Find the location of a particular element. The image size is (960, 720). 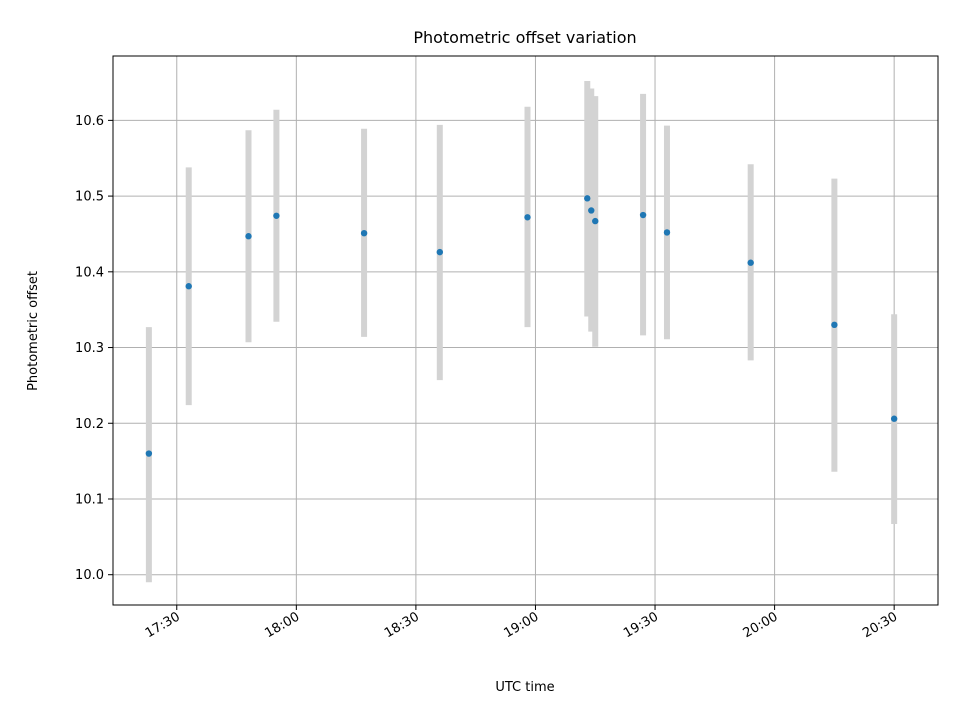

y-axis-label: Photometric offset is located at coordinates (33, 331).